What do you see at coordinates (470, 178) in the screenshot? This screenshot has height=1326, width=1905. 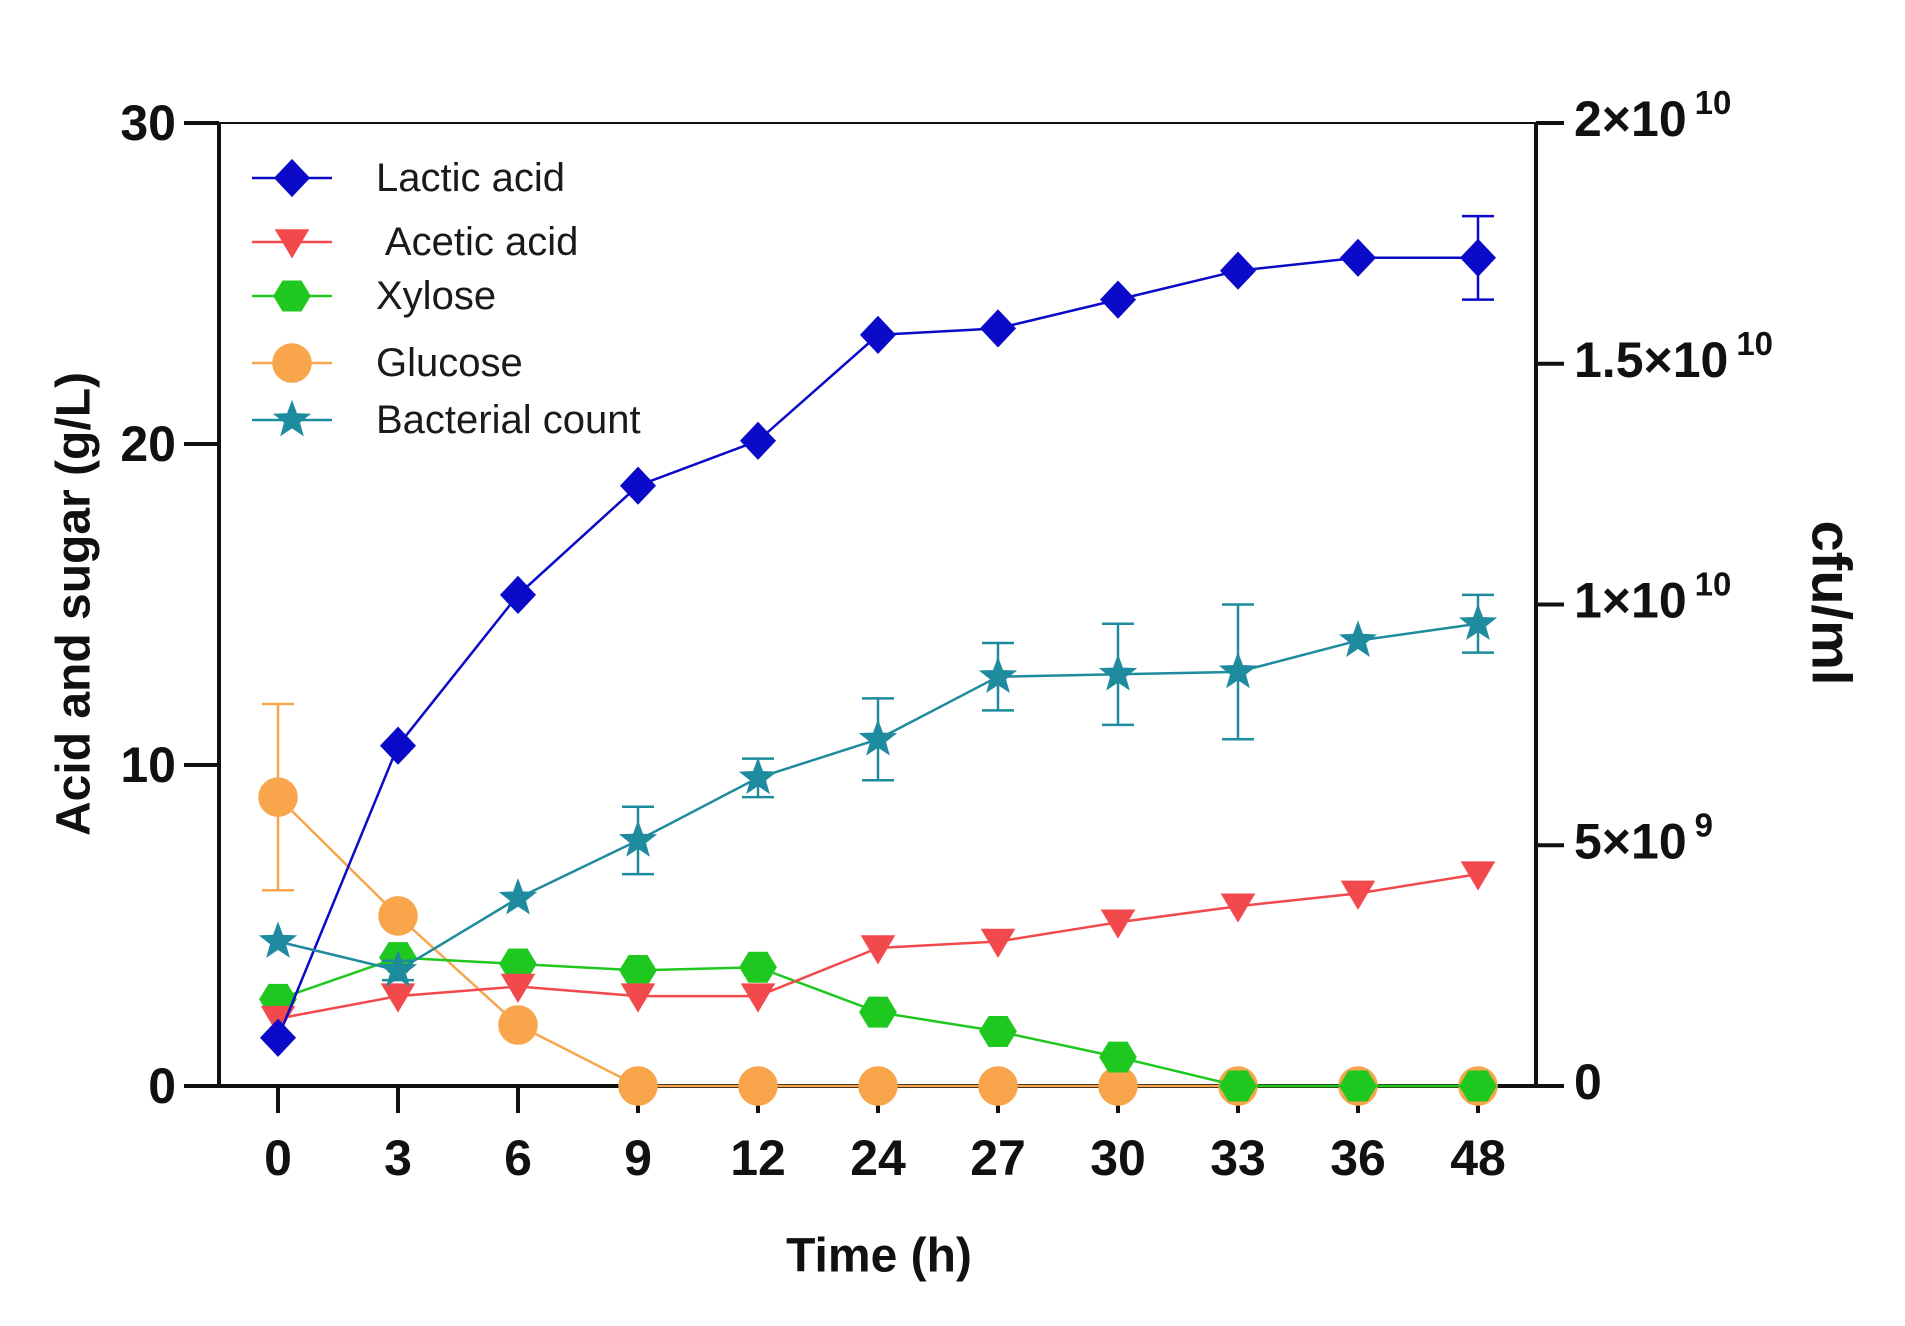 I see `legend-label: Lactic acid` at bounding box center [470, 178].